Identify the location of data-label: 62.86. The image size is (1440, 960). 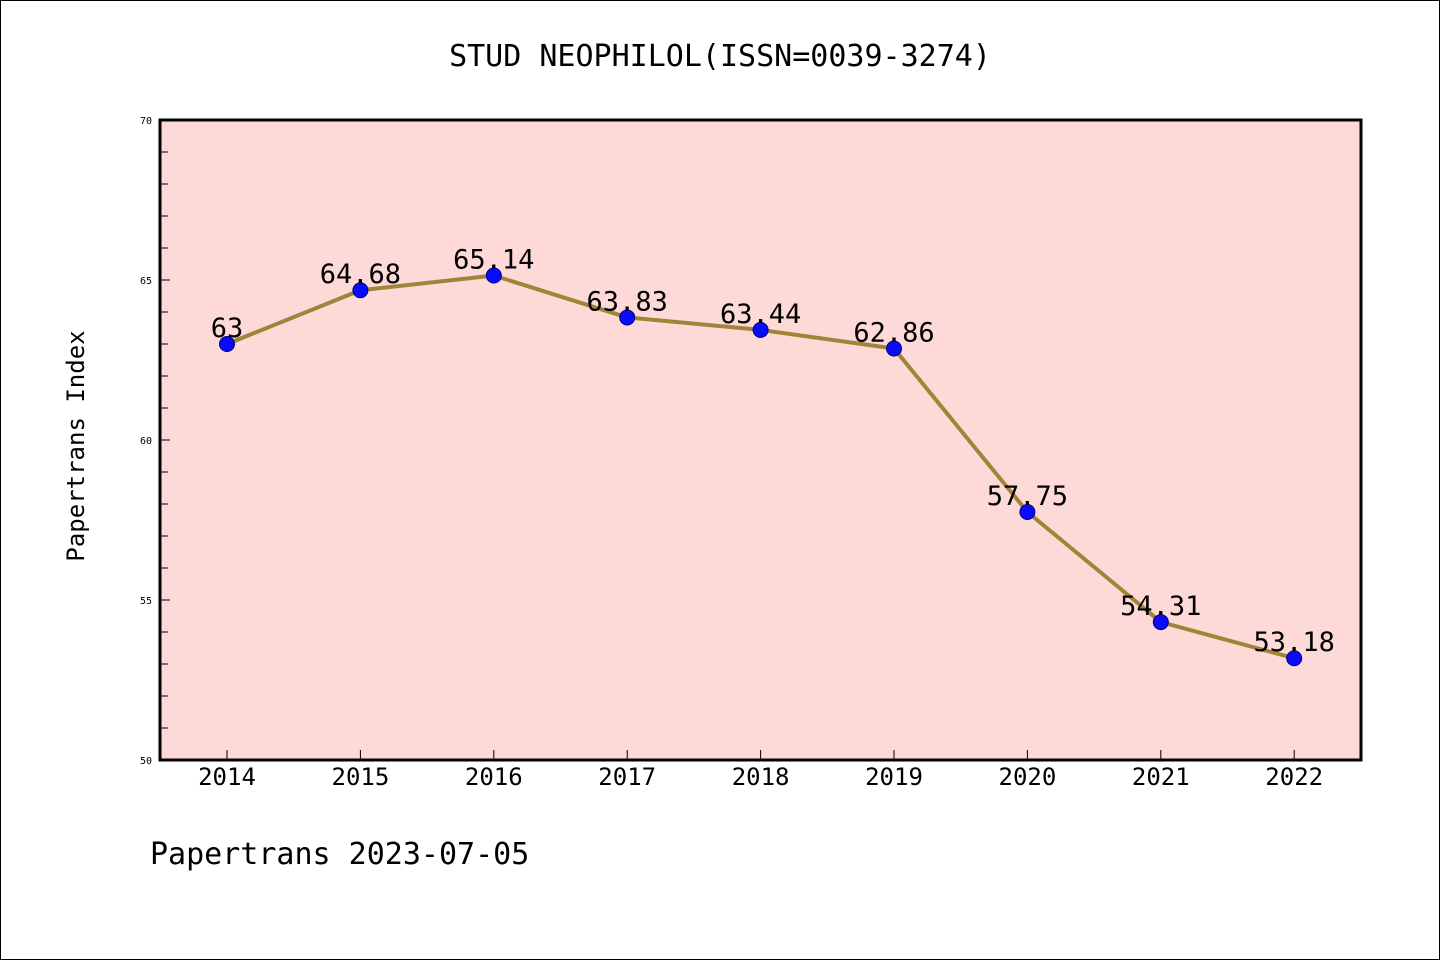
(893, 332).